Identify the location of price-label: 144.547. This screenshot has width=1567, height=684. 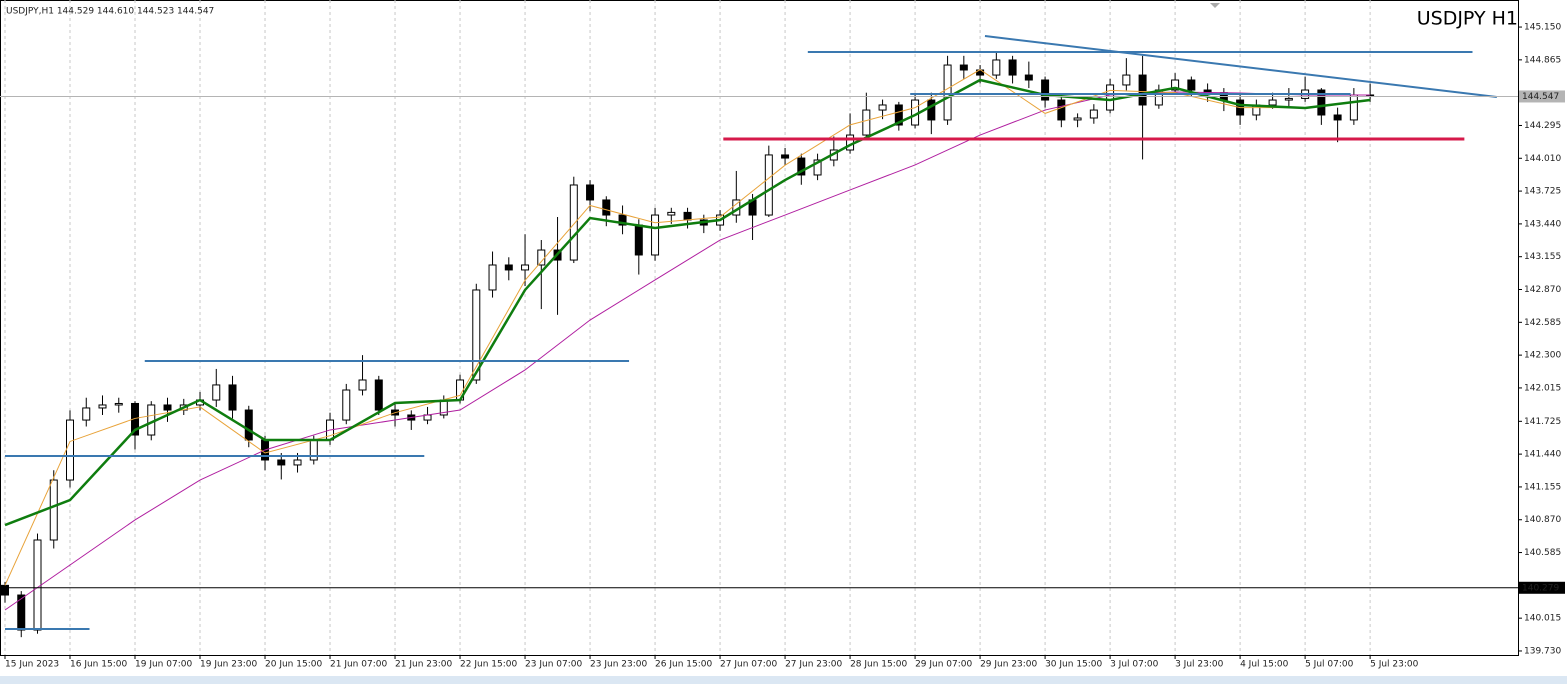
(1540, 97).